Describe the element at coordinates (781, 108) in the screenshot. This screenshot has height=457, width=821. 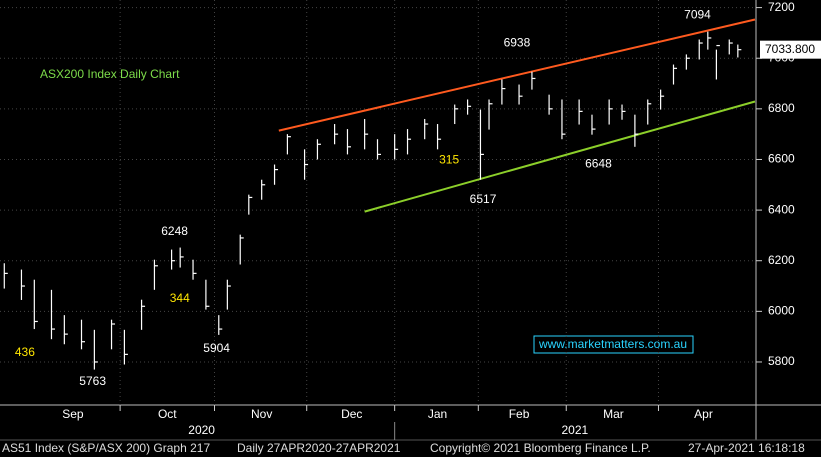
I see `y-tick-label: 6800` at that location.